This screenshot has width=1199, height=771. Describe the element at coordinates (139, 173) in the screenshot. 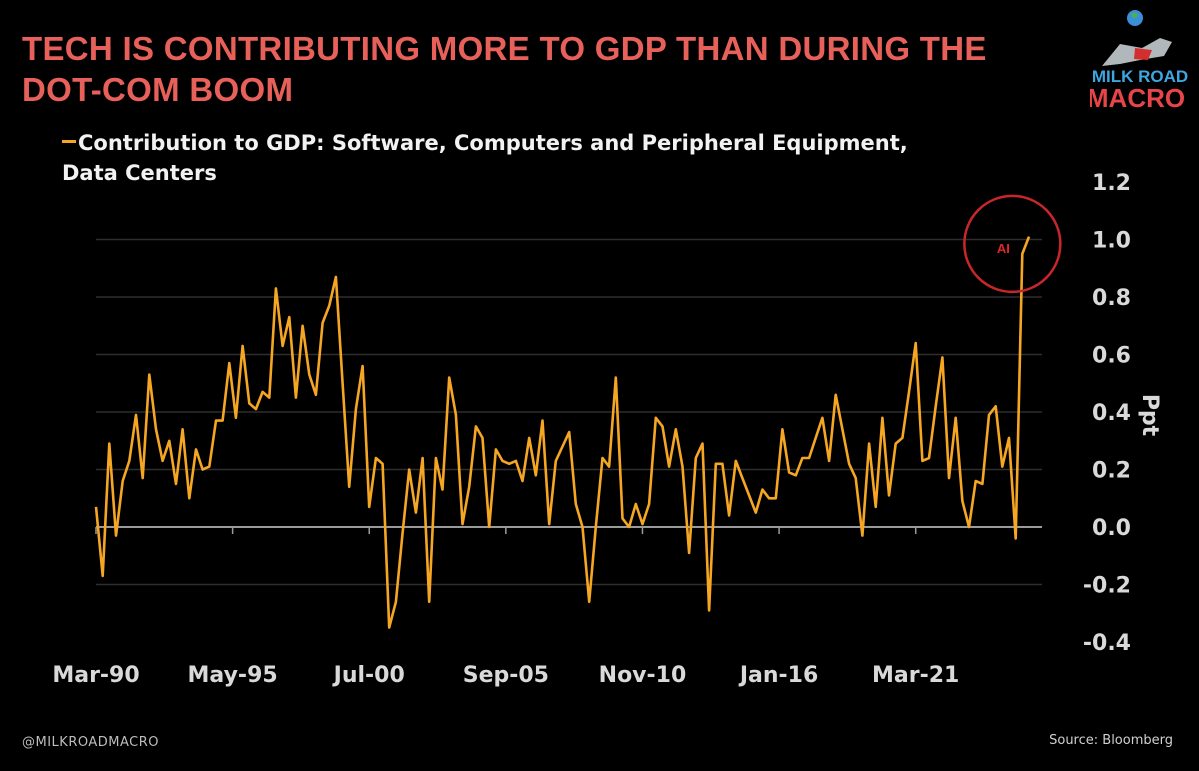

I see `legend-label-line2: Data Centers` at that location.